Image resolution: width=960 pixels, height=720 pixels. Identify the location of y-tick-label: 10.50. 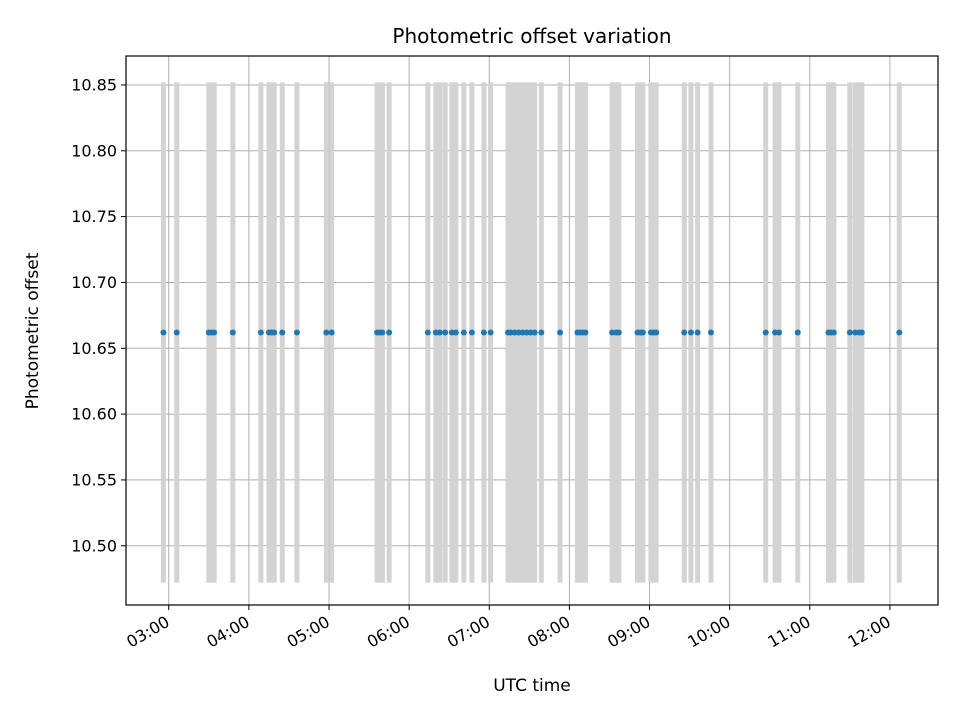
(94, 545).